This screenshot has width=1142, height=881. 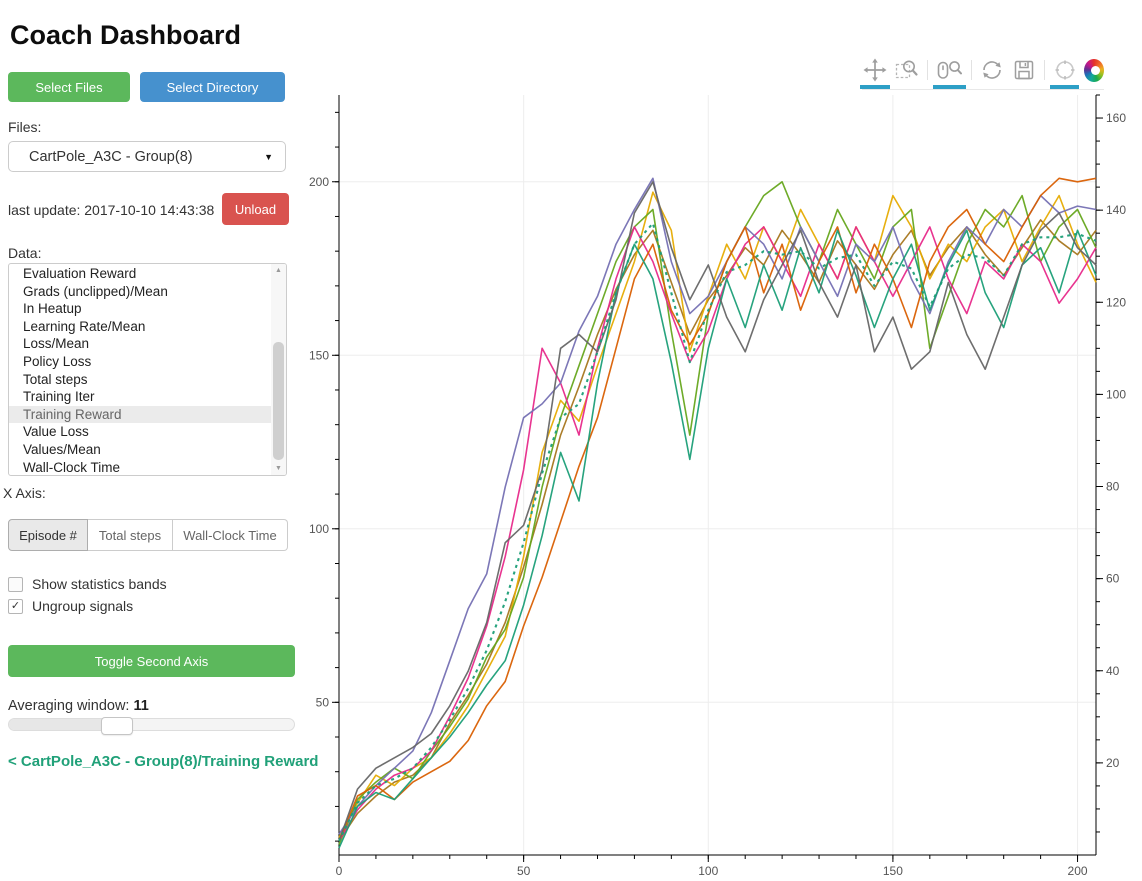 I want to click on x-axis-label: X Axis:, so click(x=24, y=493).